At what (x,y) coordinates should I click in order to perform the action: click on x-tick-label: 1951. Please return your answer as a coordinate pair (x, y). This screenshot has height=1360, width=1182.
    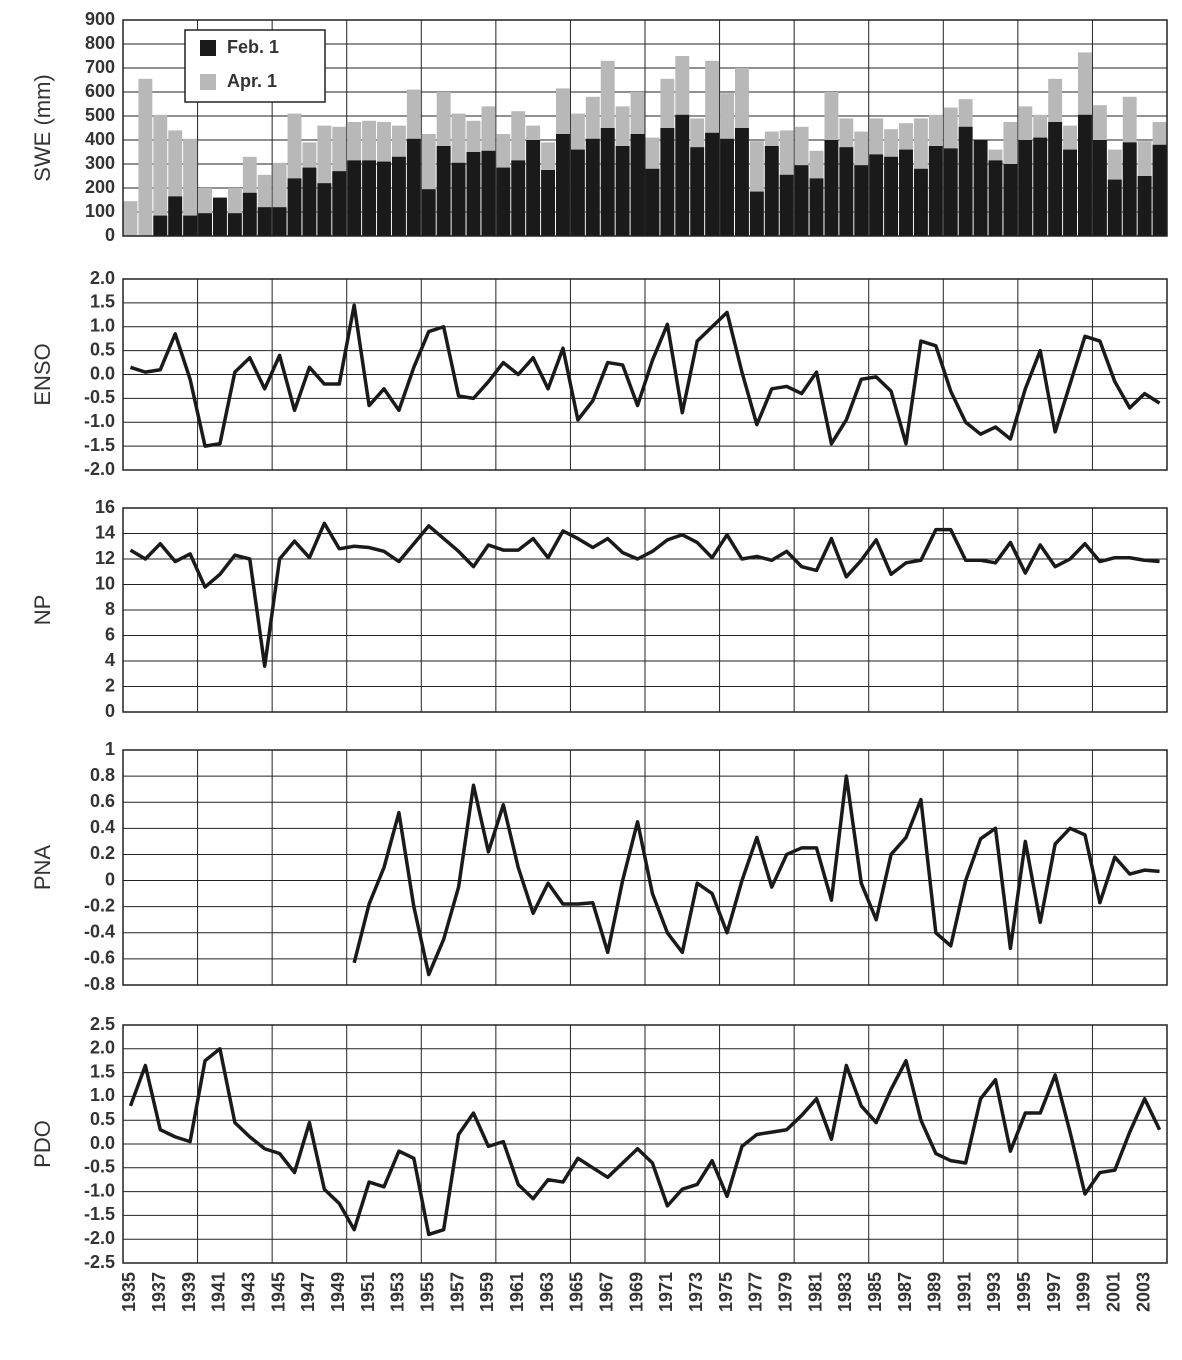
    Looking at the image, I should click on (368, 1292).